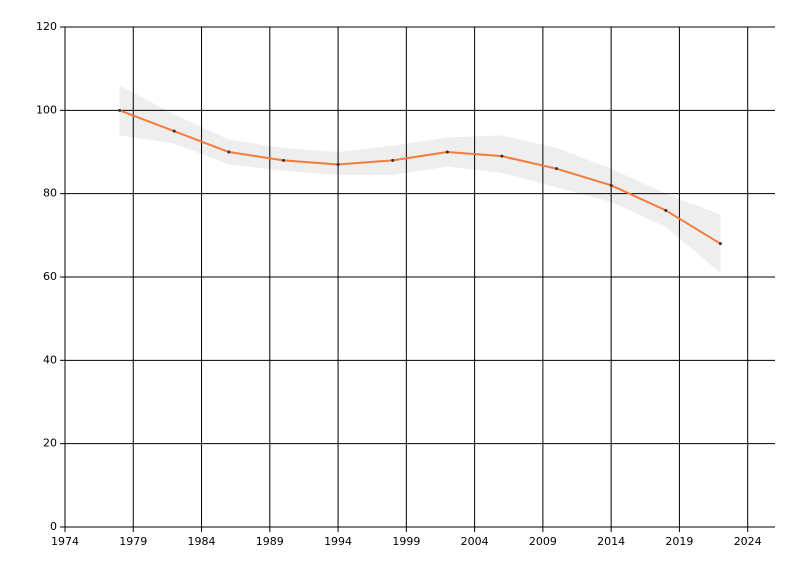 This screenshot has height=576, width=800. What do you see at coordinates (475, 541) in the screenshot?
I see `x-tick-label: 2004` at bounding box center [475, 541].